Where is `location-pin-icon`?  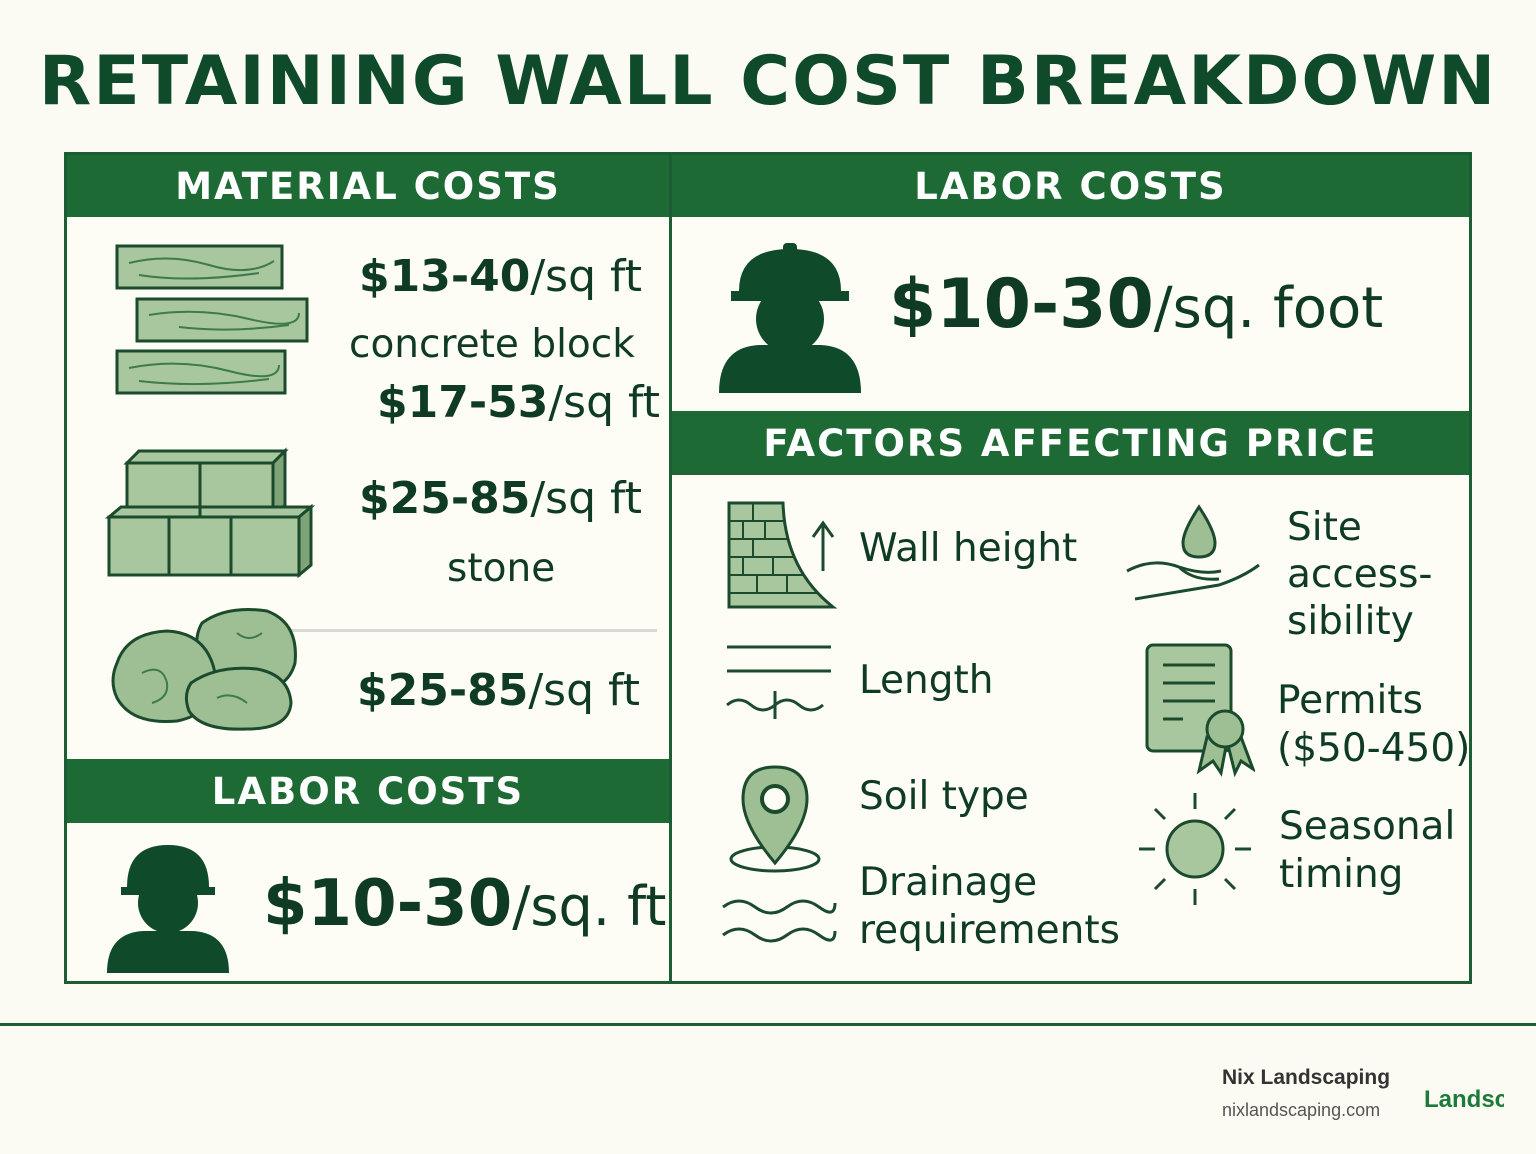 location-pin-icon is located at coordinates (775, 819).